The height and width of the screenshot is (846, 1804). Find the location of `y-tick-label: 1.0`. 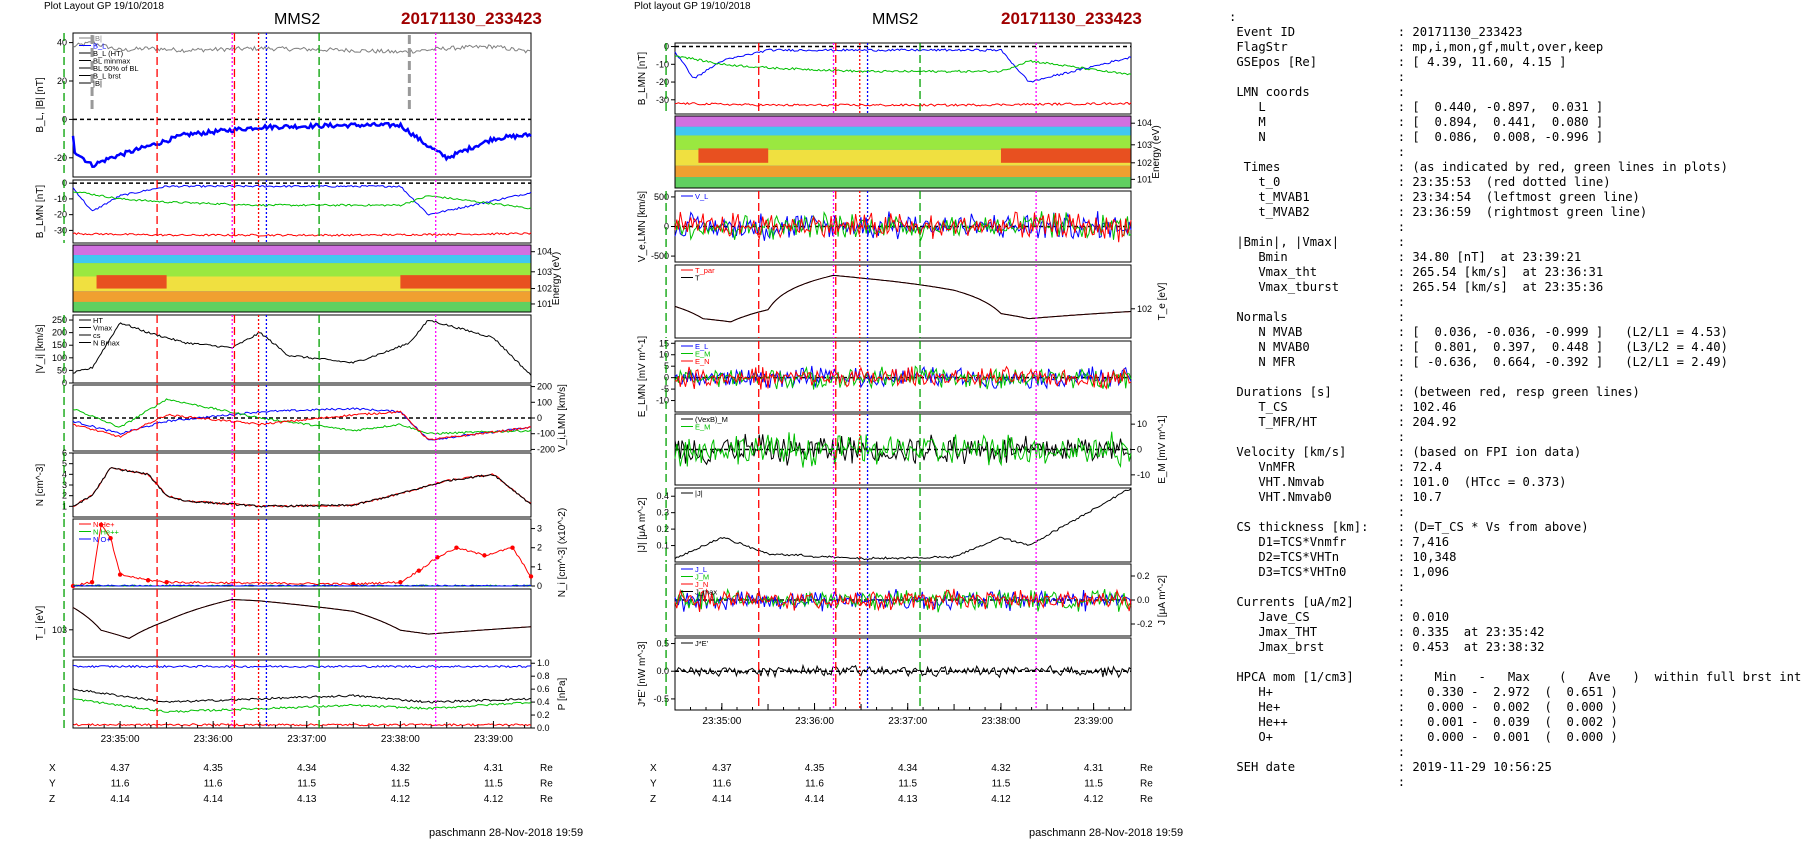

y-tick-label: 1.0 is located at coordinates (543, 663).